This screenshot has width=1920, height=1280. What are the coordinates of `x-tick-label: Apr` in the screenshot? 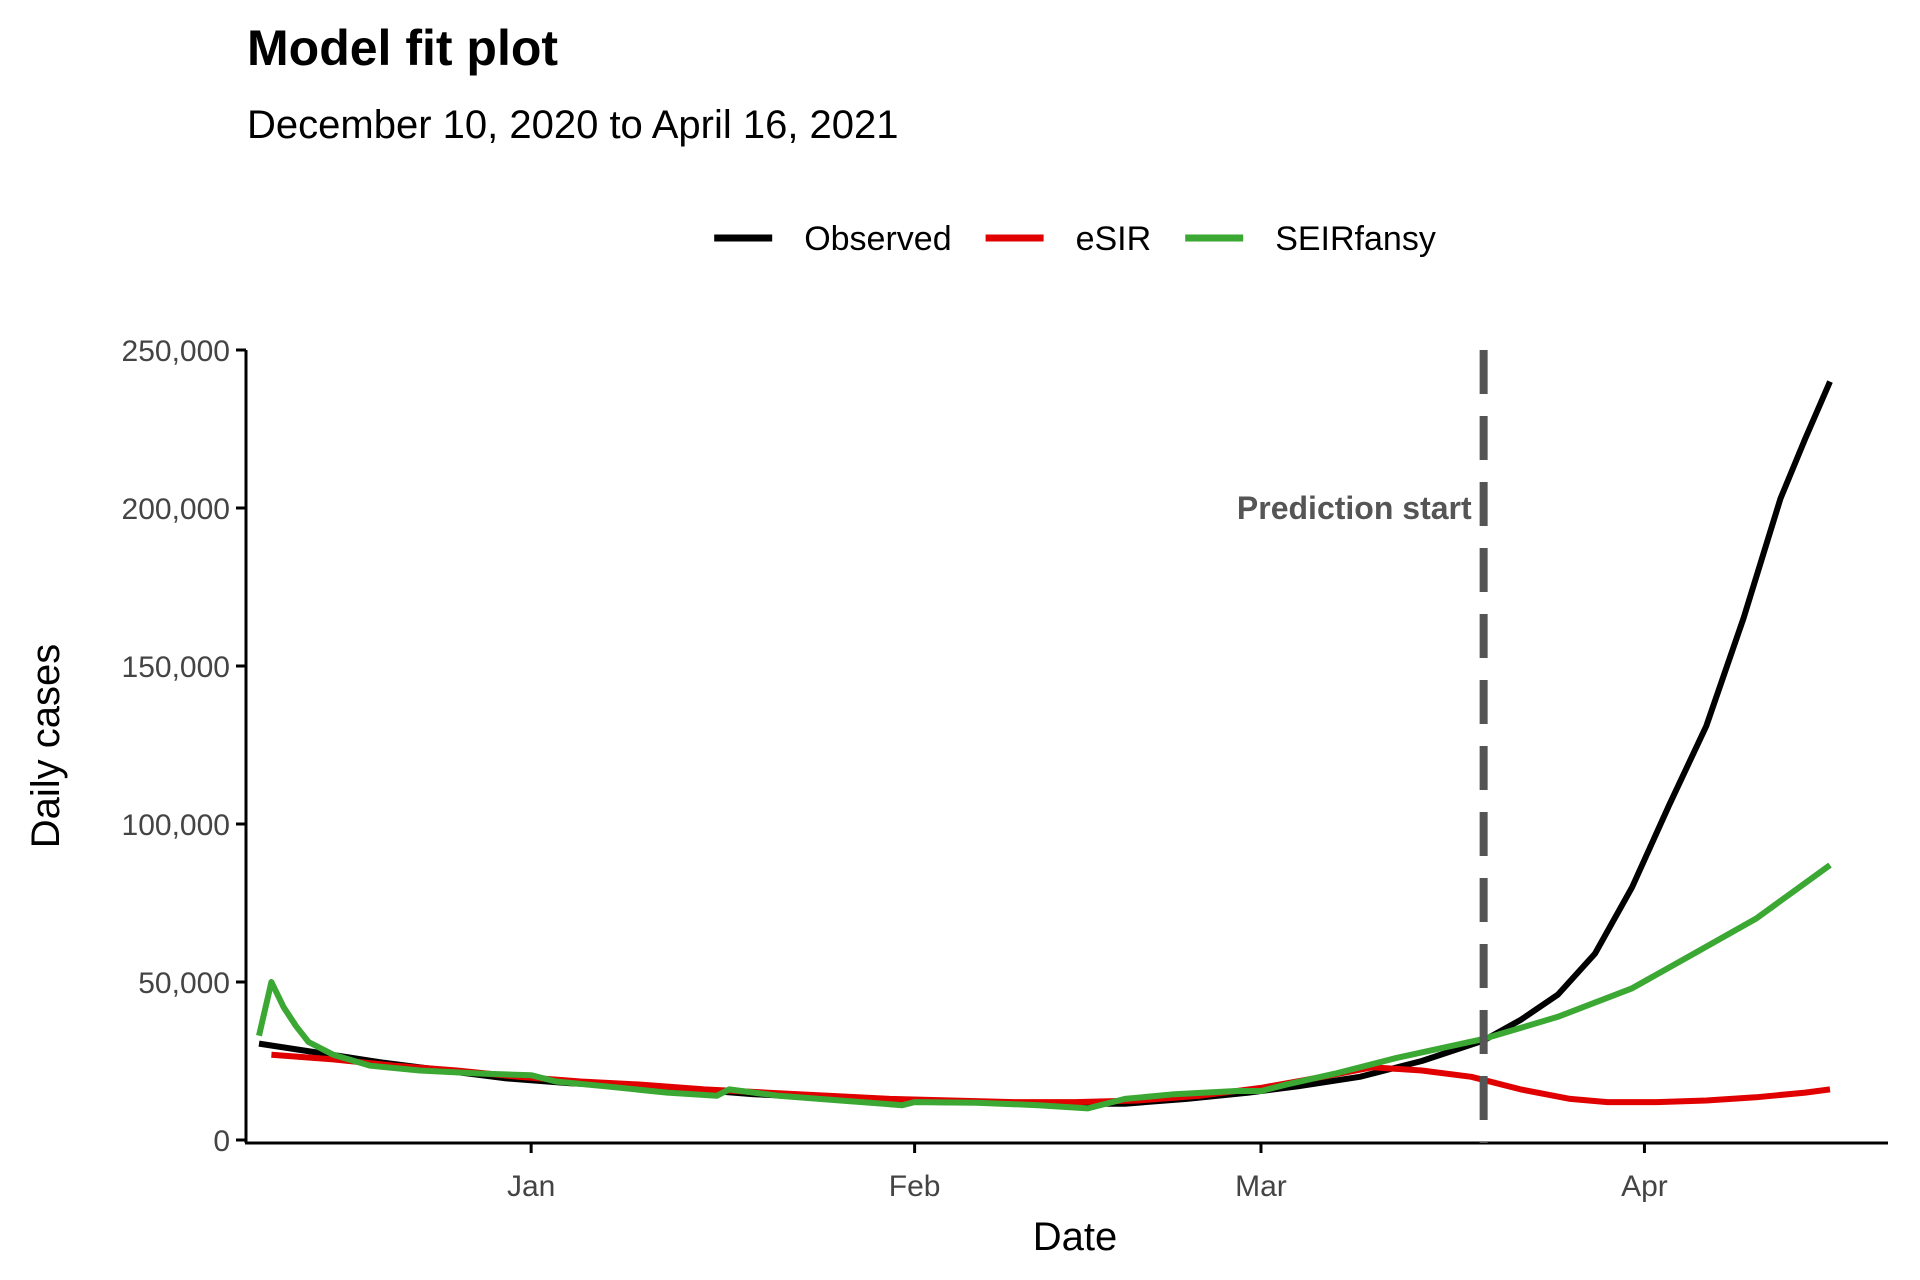 It's located at (1644, 1186).